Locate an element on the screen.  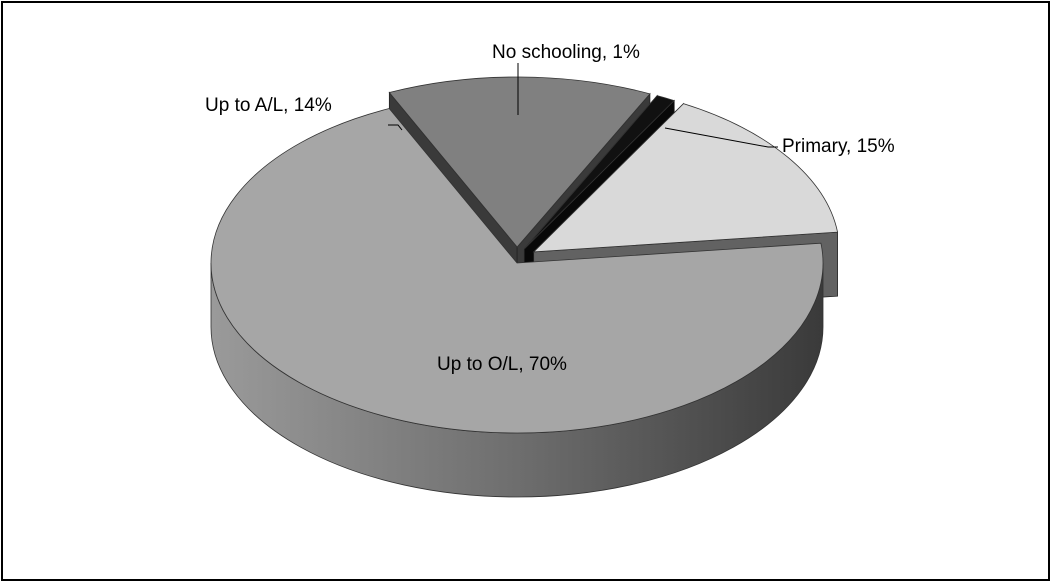
leader-line-primary is located at coordinates (721, 137).